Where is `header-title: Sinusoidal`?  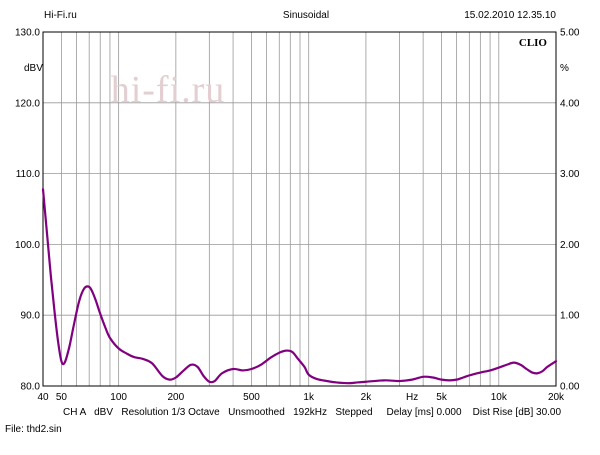 header-title: Sinusoidal is located at coordinates (306, 15).